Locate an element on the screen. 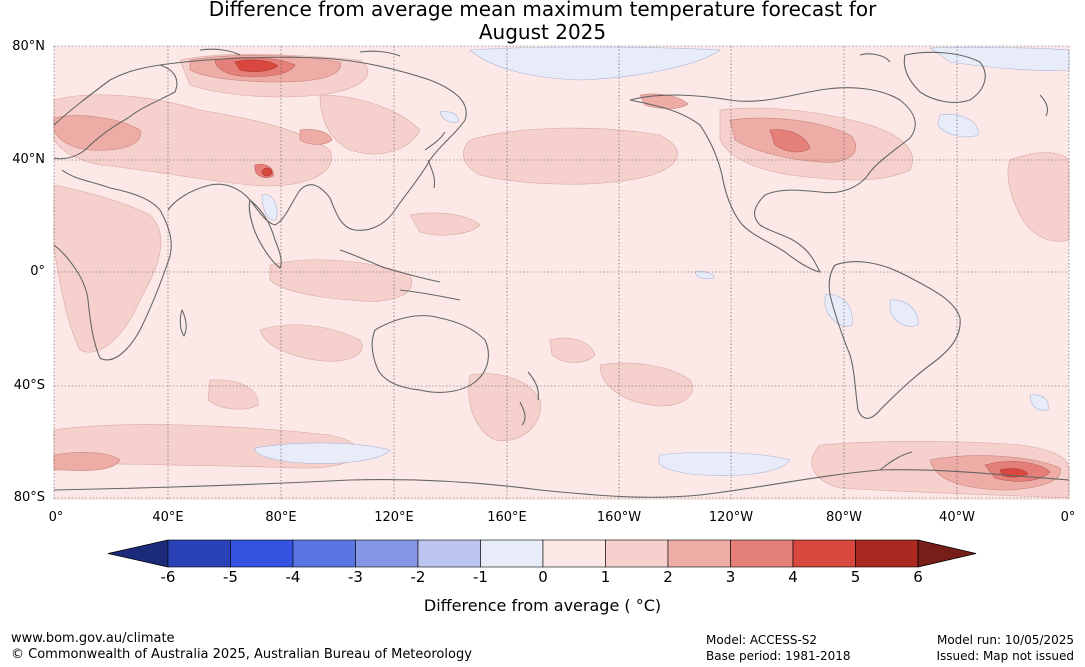 This screenshot has height=667, width=1085. footer-model: Model: ACCESS-S2 is located at coordinates (762, 640).